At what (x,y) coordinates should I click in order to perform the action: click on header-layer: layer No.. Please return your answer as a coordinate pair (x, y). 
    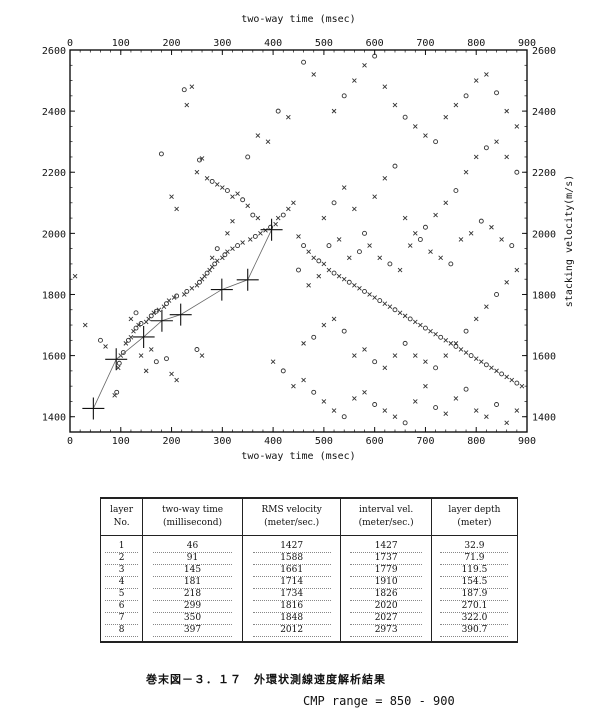
    Looking at the image, I should click on (121, 516).